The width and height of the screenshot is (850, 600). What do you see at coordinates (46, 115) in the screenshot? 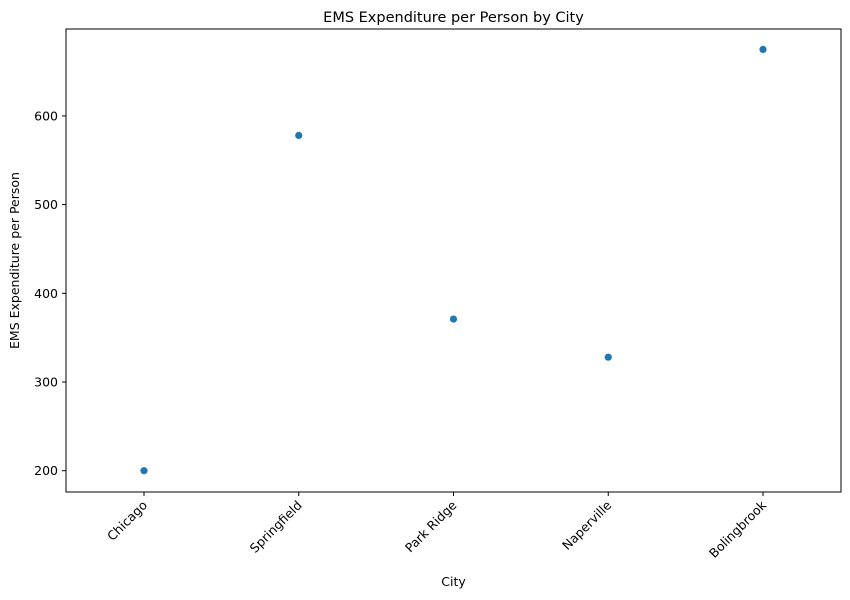
I see `y-tick-label: 600` at bounding box center [46, 115].